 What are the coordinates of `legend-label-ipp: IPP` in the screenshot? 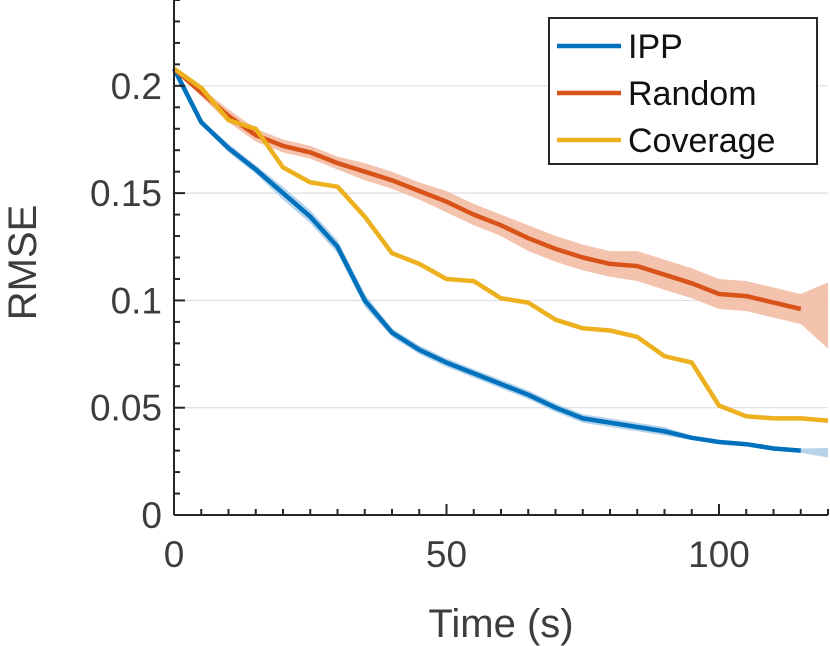 It's located at (655, 47).